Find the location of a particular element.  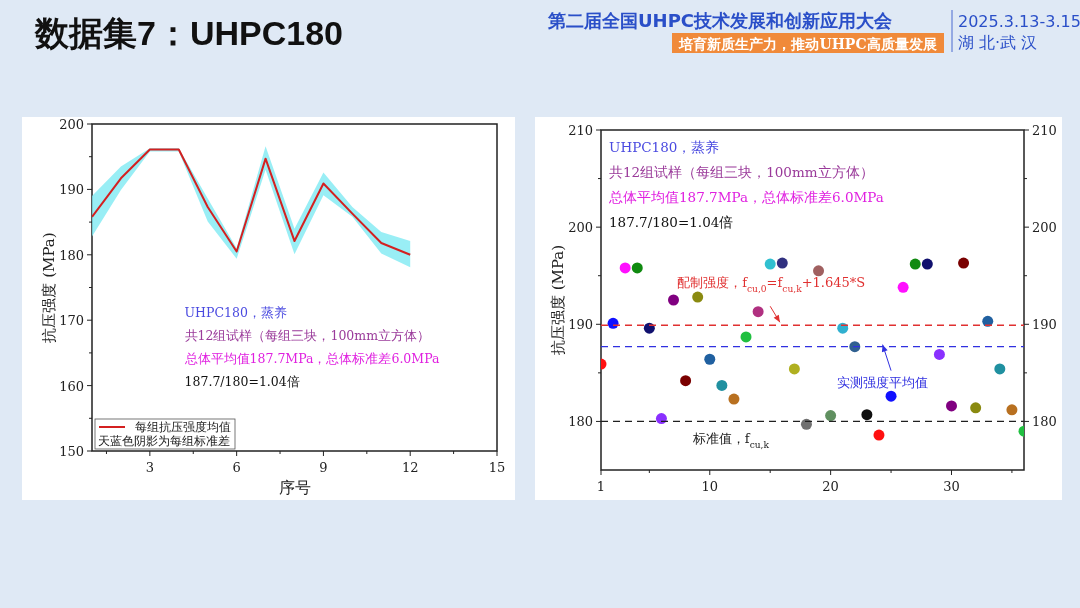

legend-label: 实测强度平均值 is located at coordinates (882, 382).